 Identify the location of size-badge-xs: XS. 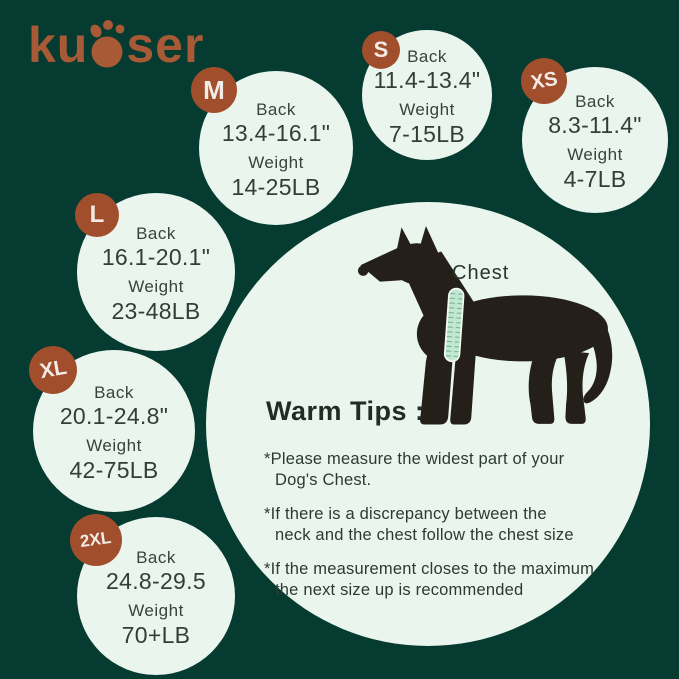
(544, 81).